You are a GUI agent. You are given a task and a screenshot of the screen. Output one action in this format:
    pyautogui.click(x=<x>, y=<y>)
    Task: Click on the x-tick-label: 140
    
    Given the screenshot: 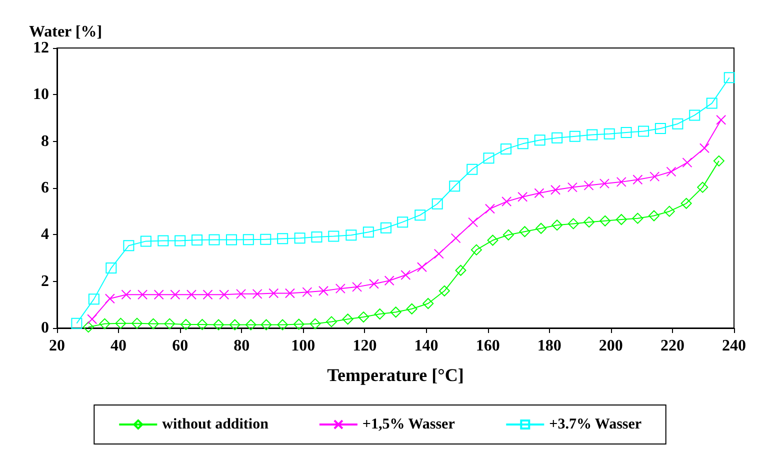 What is the action you would take?
    pyautogui.click(x=426, y=346)
    